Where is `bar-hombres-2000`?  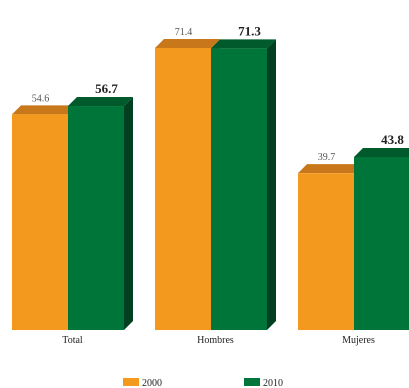
bar-hombres-2000 is located at coordinates (187, 184).